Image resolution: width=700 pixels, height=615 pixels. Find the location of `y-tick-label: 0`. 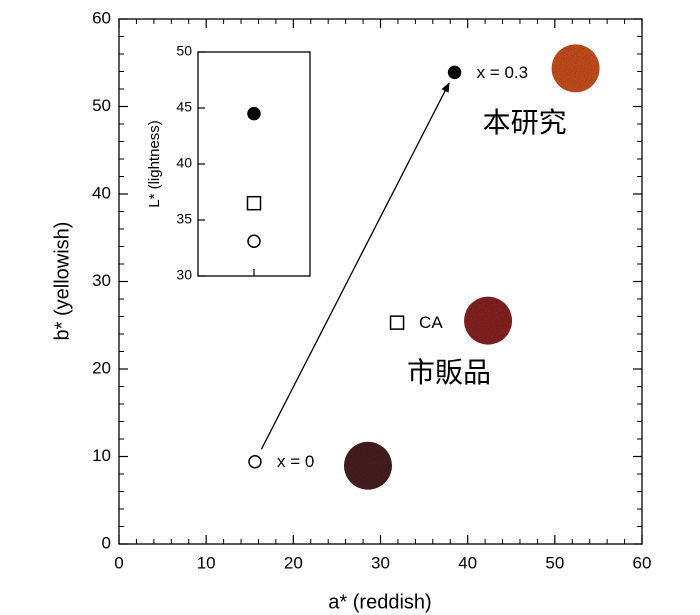

y-tick-label: 0 is located at coordinates (106, 542).